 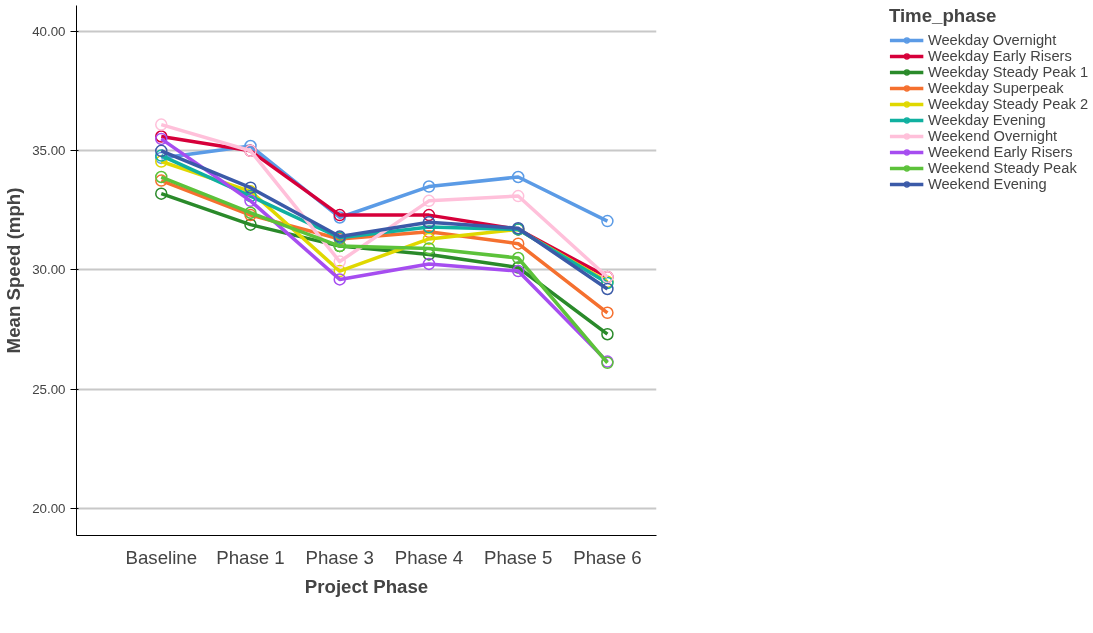 What do you see at coordinates (14, 270) in the screenshot?
I see `y-axis-title: Mean Speed (mph)` at bounding box center [14, 270].